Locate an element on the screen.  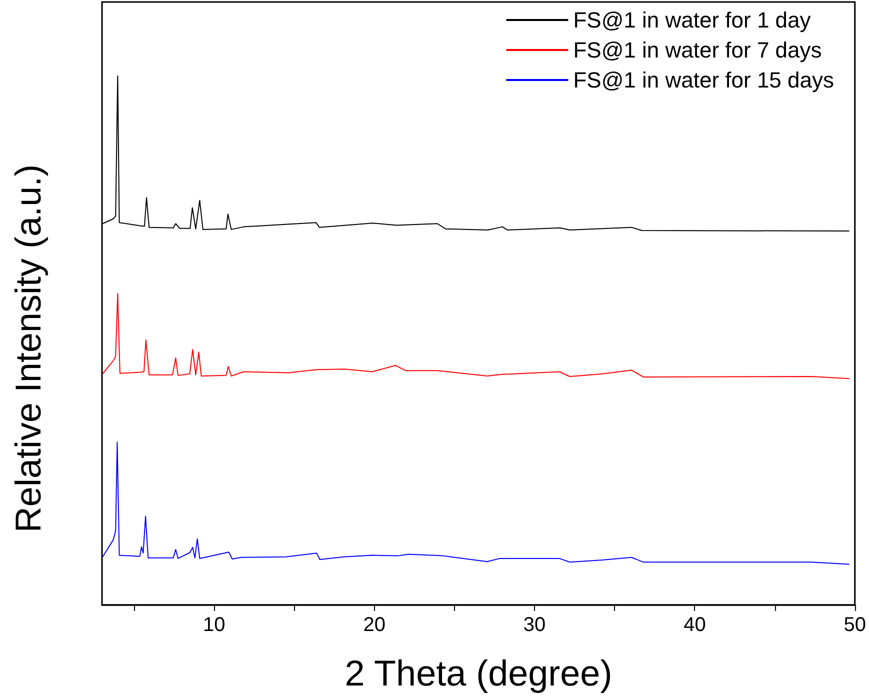
legend-label: FS@1 in water for 1 day is located at coordinates (692, 20).